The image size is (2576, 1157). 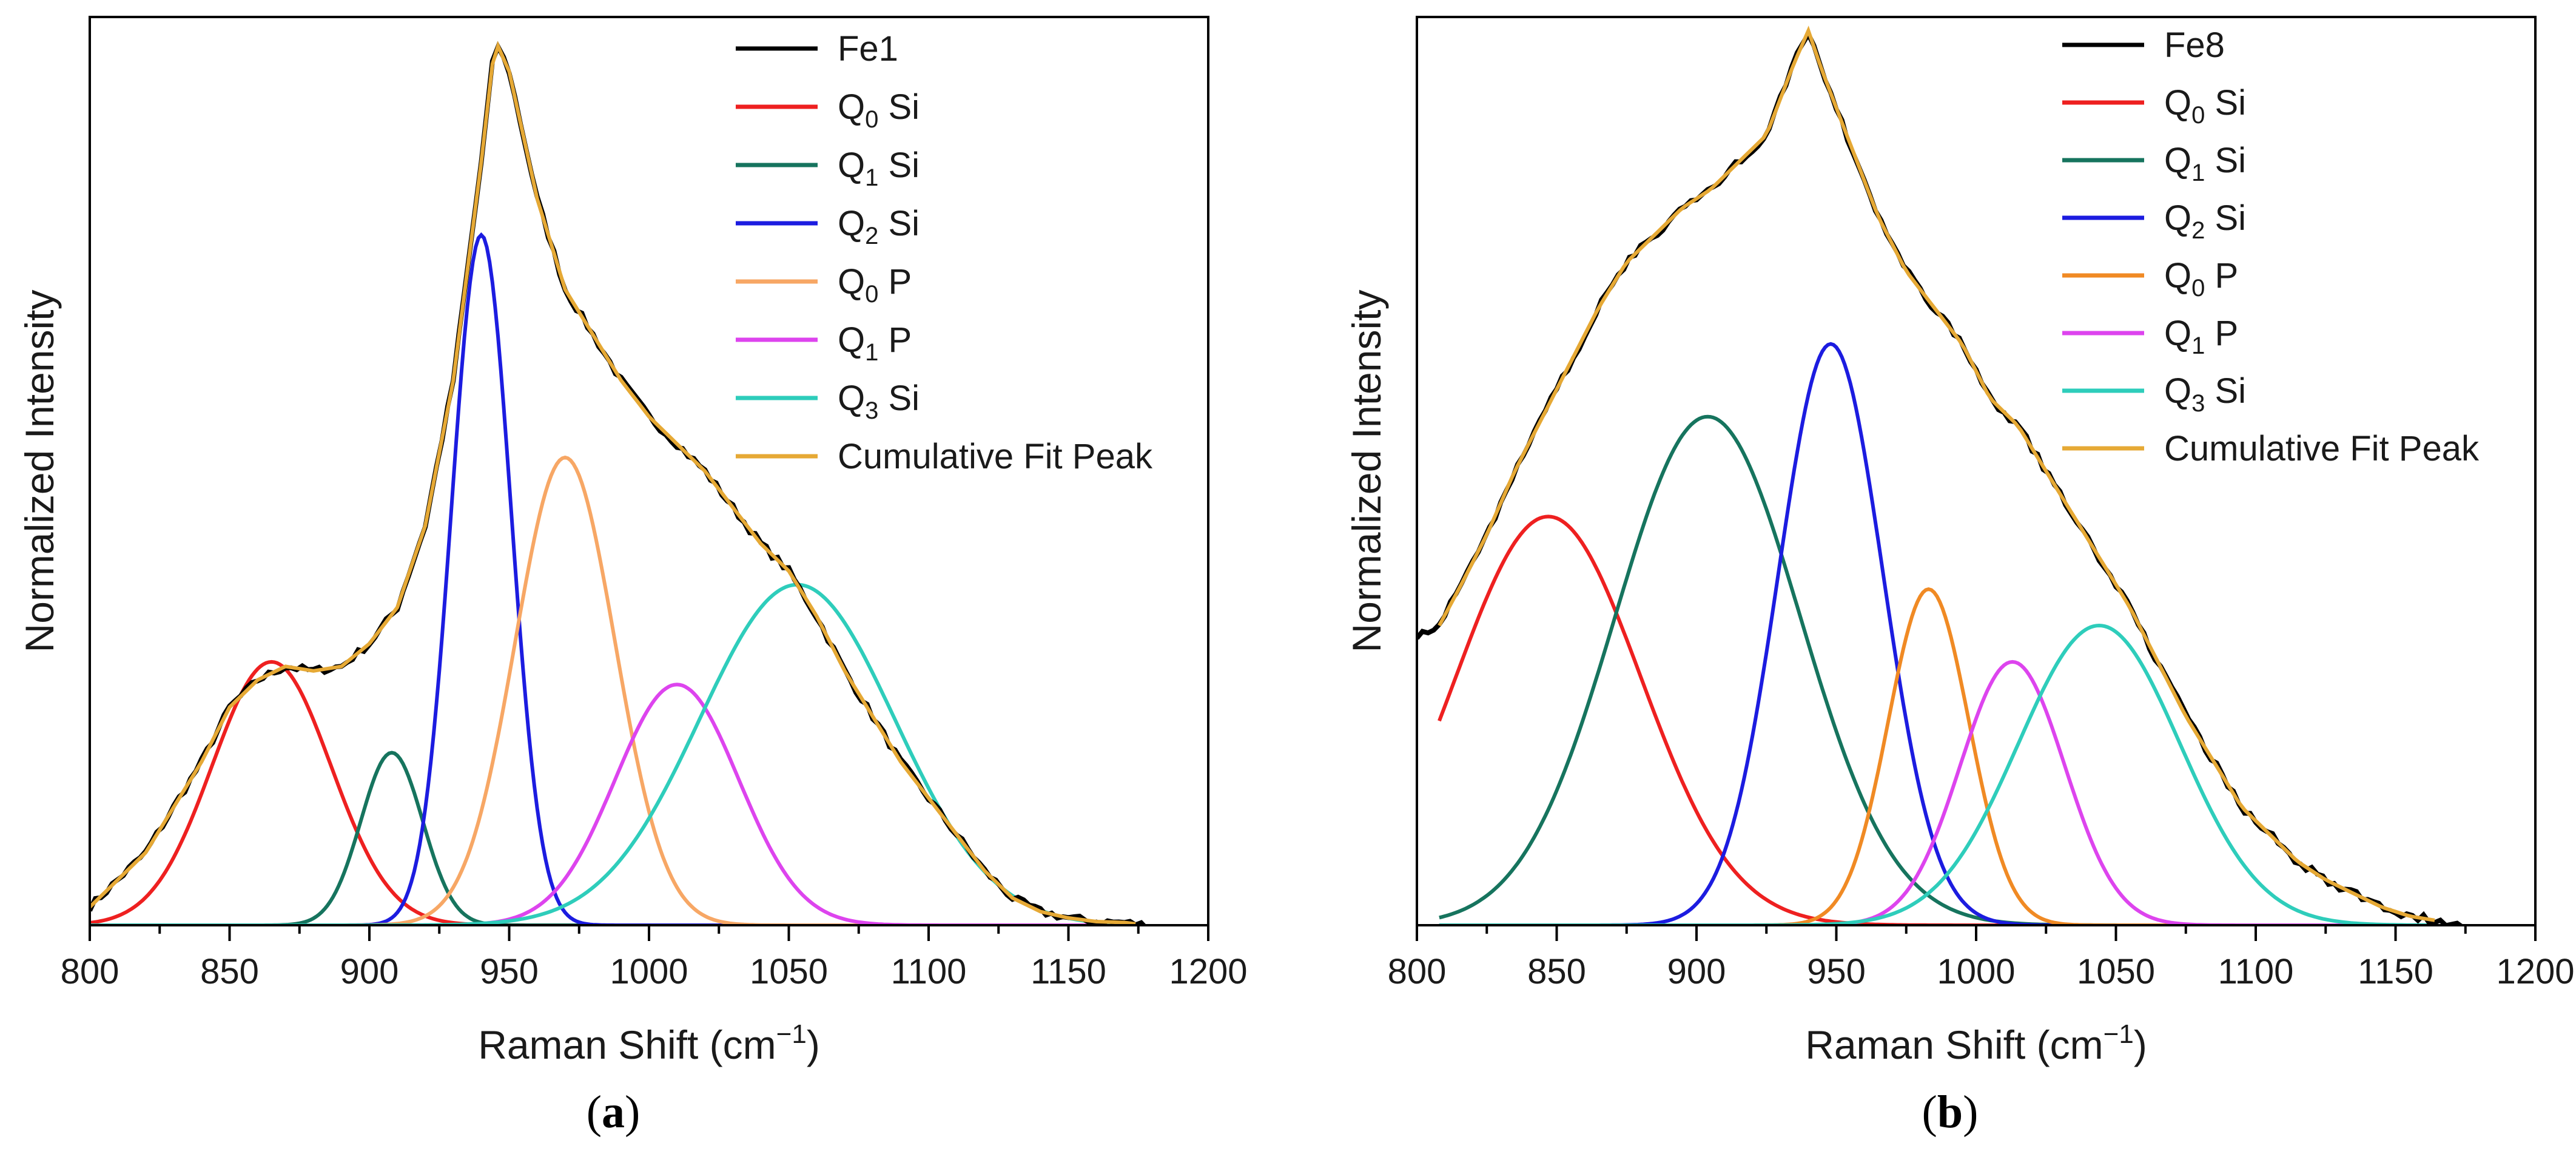 What do you see at coordinates (1950, 1112) in the screenshot?
I see `panel-label-b: (b)` at bounding box center [1950, 1112].